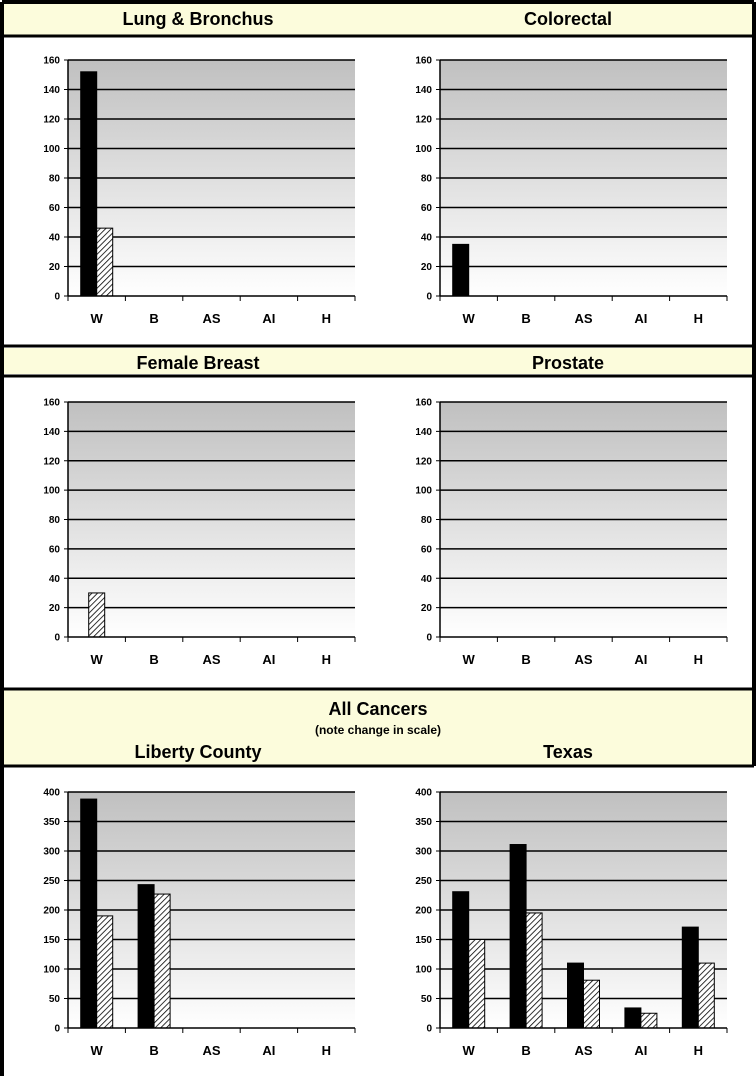 This screenshot has width=756, height=1076. What do you see at coordinates (378, 361) in the screenshot?
I see `header-band-row2` at bounding box center [378, 361].